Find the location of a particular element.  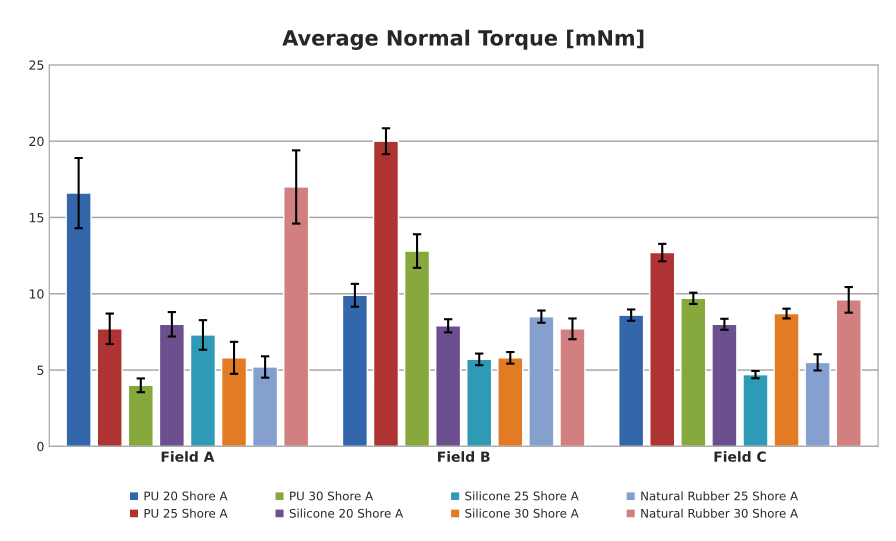

x-tick-label: Field C is located at coordinates (740, 456).